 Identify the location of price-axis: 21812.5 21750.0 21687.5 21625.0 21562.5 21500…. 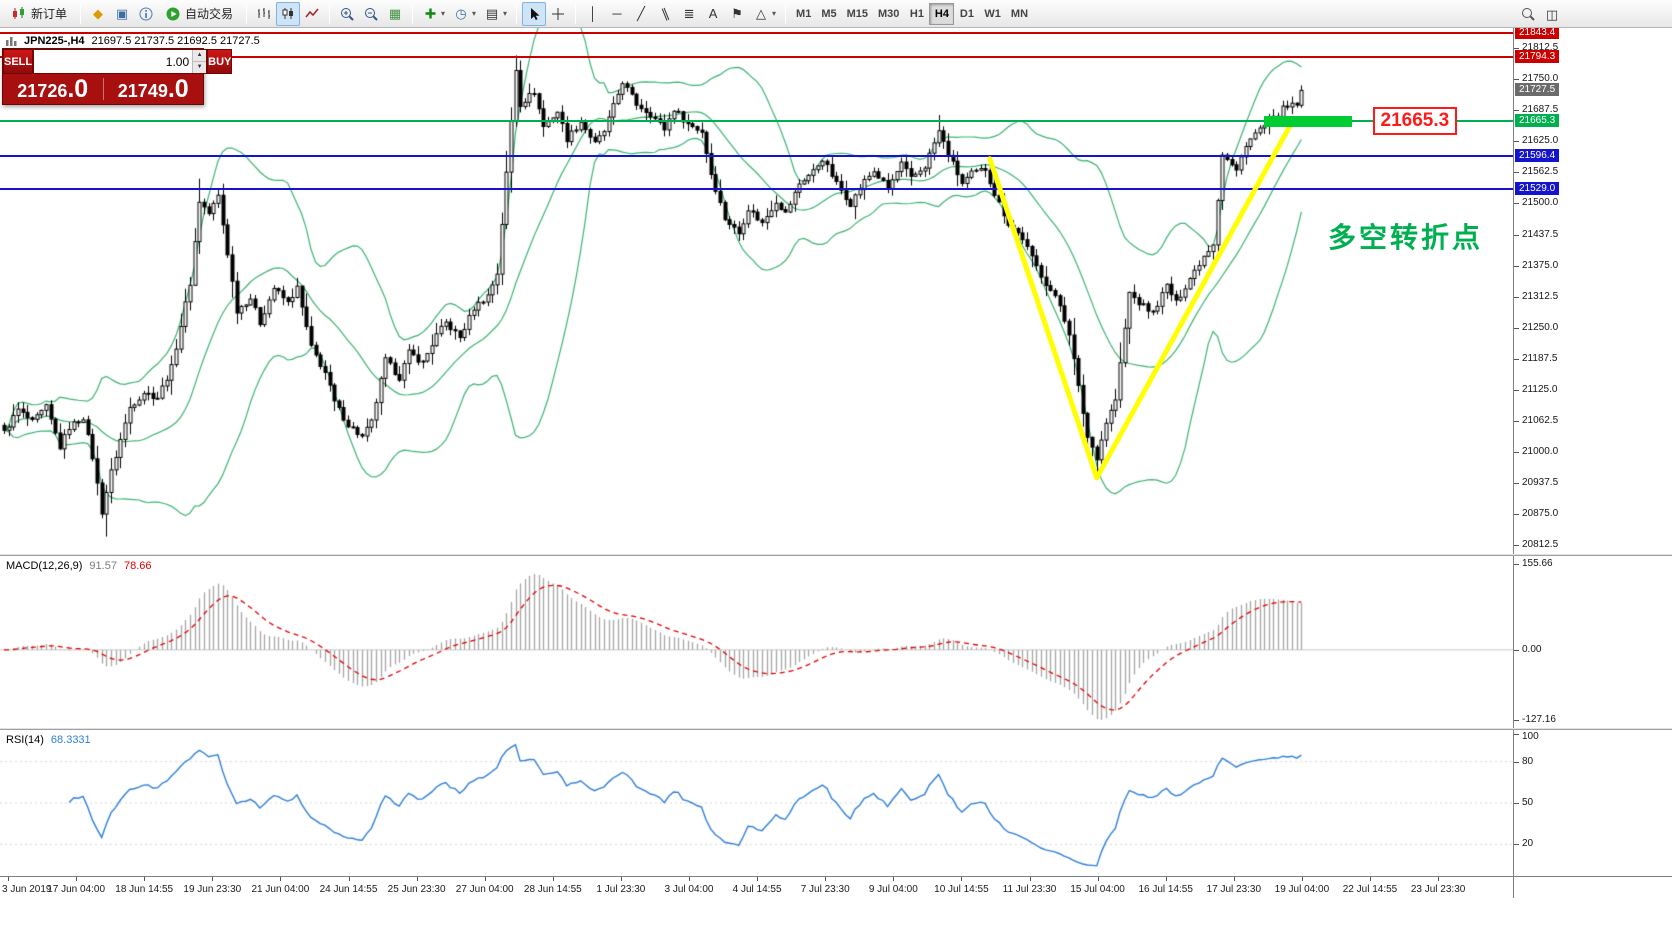
(1592, 291).